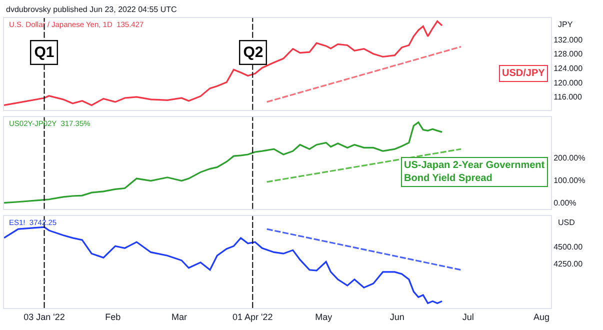 The height and width of the screenshot is (330, 603). Describe the element at coordinates (542, 317) in the screenshot. I see `x-tick-label: Aug` at that location.